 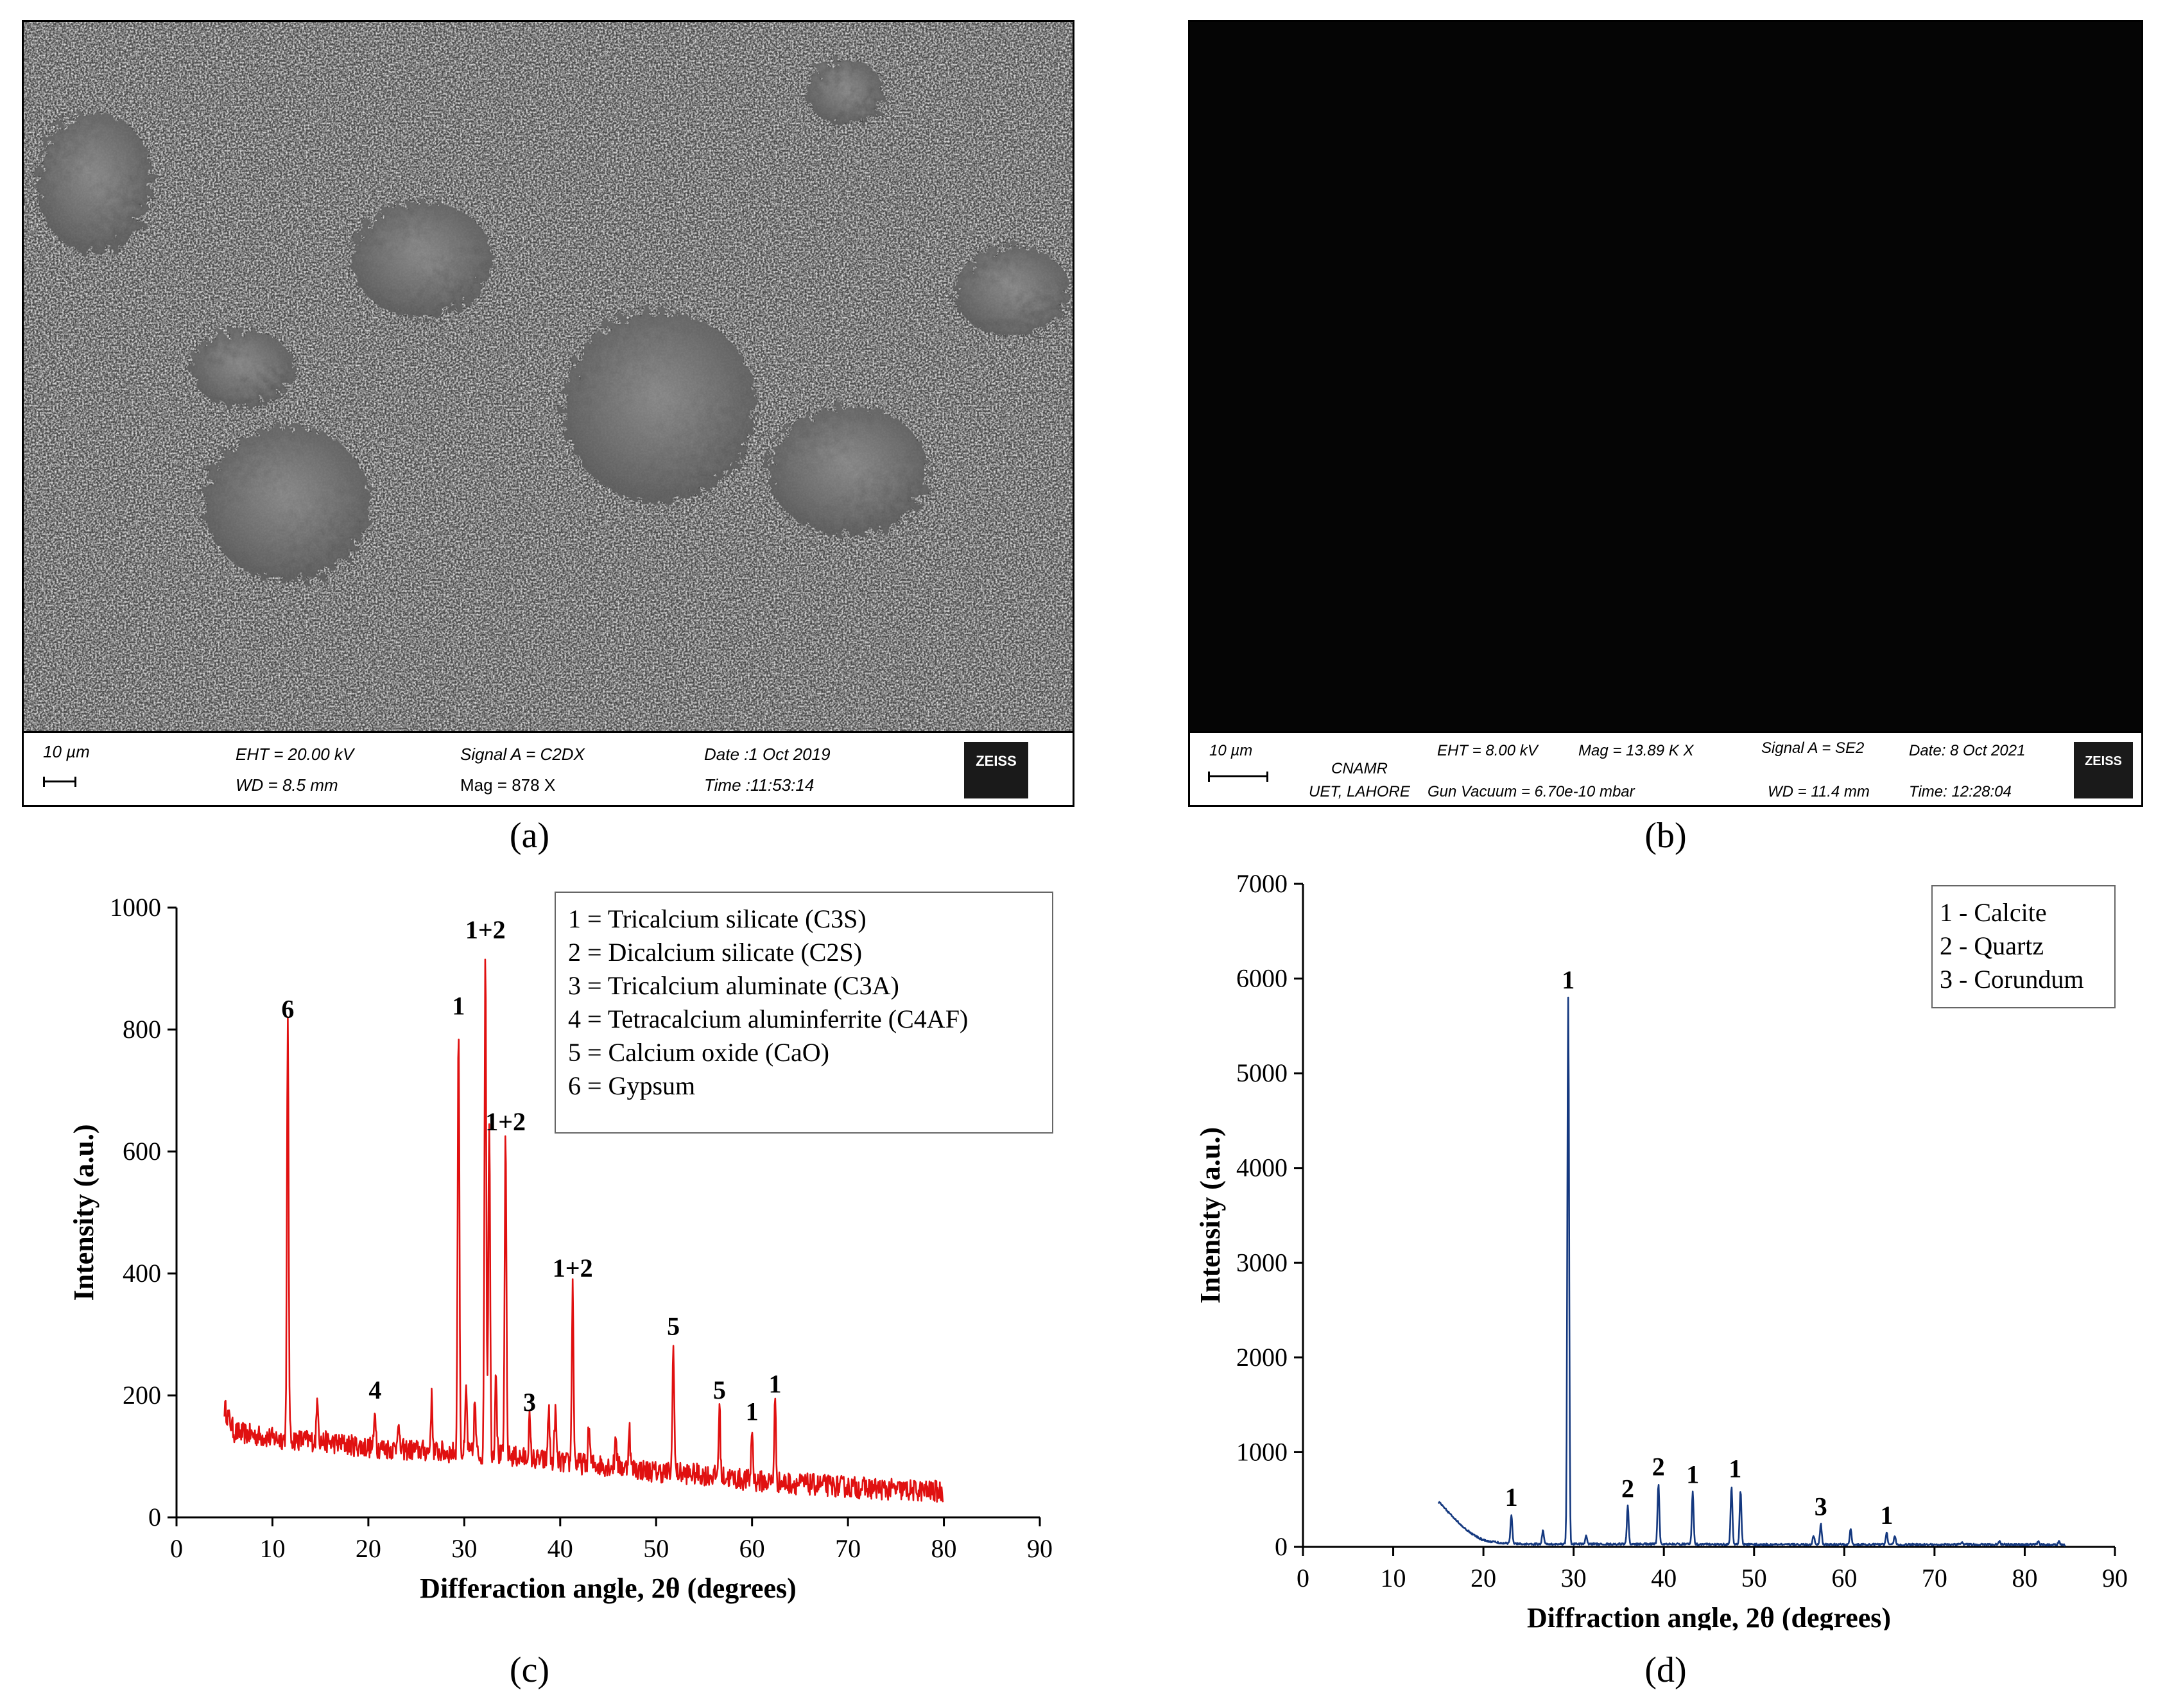 What do you see at coordinates (1994, 913) in the screenshot?
I see `legend-entry: 1 - Calcite` at bounding box center [1994, 913].